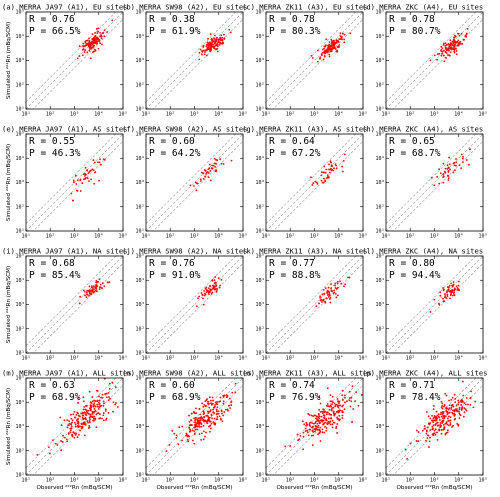 The image size is (500, 497). What do you see at coordinates (259, 232) in the screenshot?
I see `y-tick-label: 10¹` at bounding box center [259, 232].